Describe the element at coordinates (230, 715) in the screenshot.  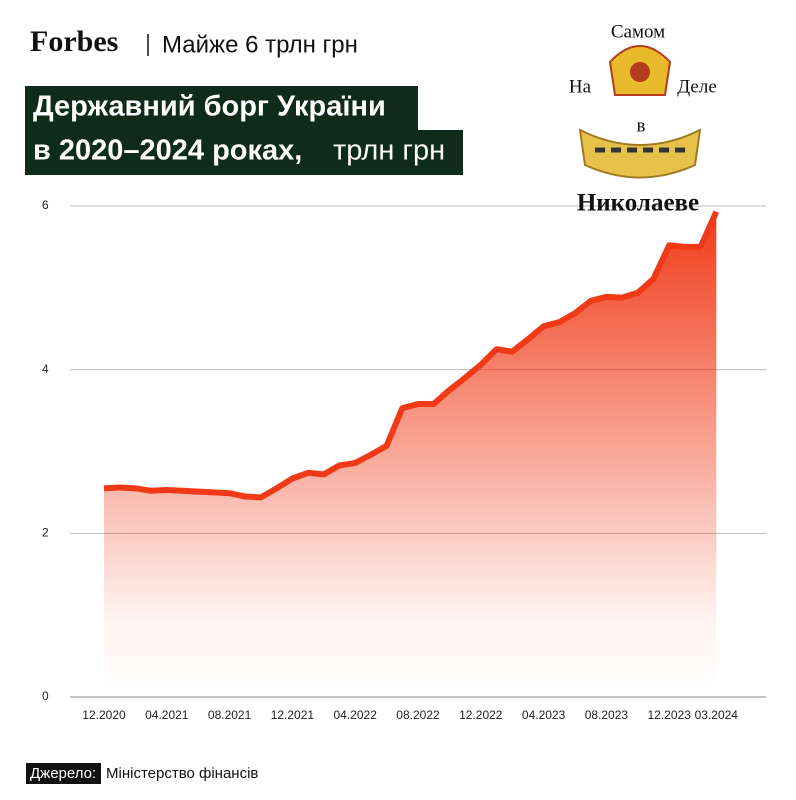
I see `x-tick-label: 08.2021` at that location.